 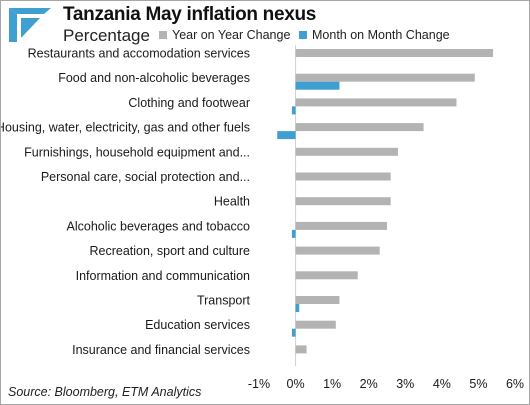 What do you see at coordinates (259, 384) in the screenshot?
I see `x-tick-label: -1%` at bounding box center [259, 384].